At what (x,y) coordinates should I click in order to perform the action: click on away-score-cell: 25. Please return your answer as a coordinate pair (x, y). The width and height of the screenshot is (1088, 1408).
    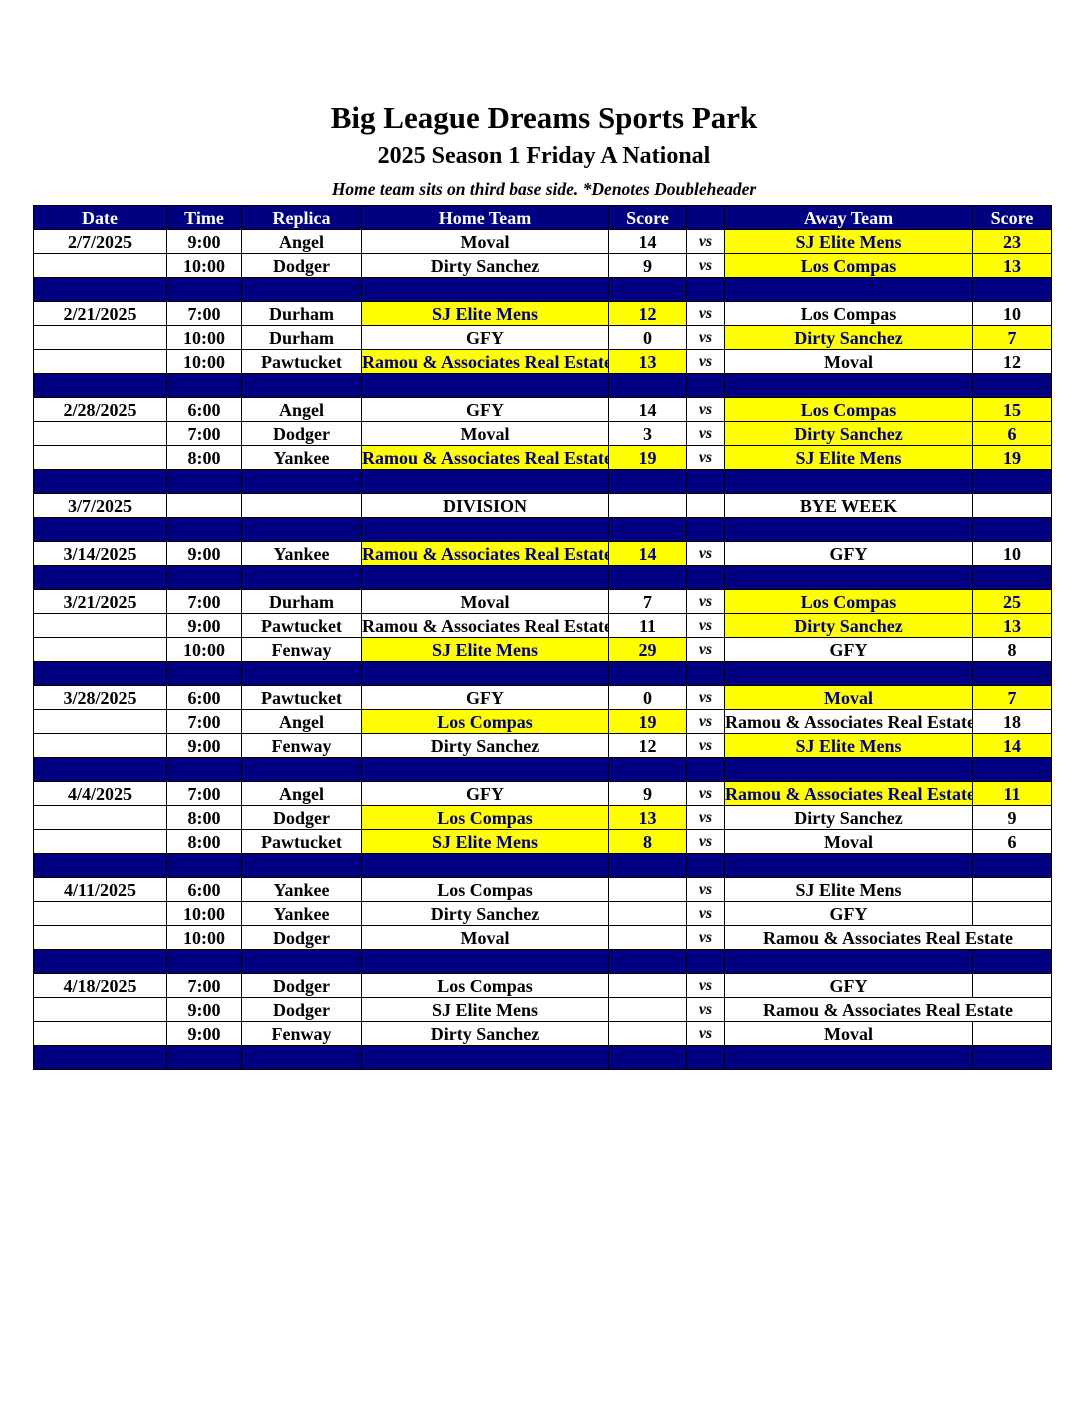
    Looking at the image, I should click on (1012, 601).